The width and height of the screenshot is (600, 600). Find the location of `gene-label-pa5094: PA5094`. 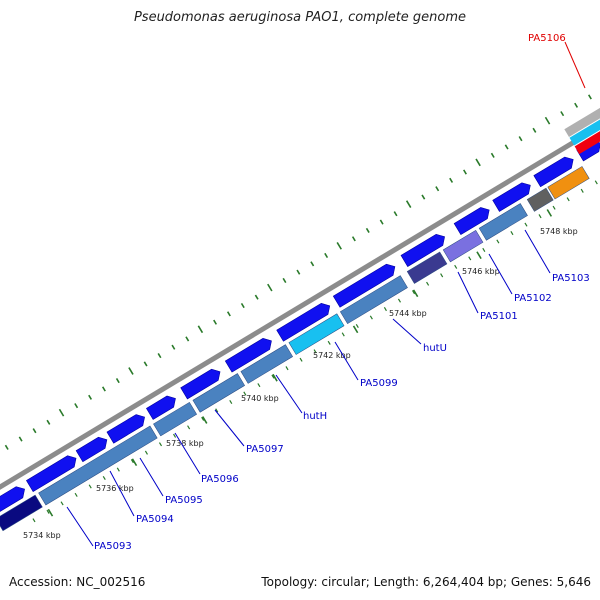

gene-label-pa5094: PA5094 is located at coordinates (155, 519).